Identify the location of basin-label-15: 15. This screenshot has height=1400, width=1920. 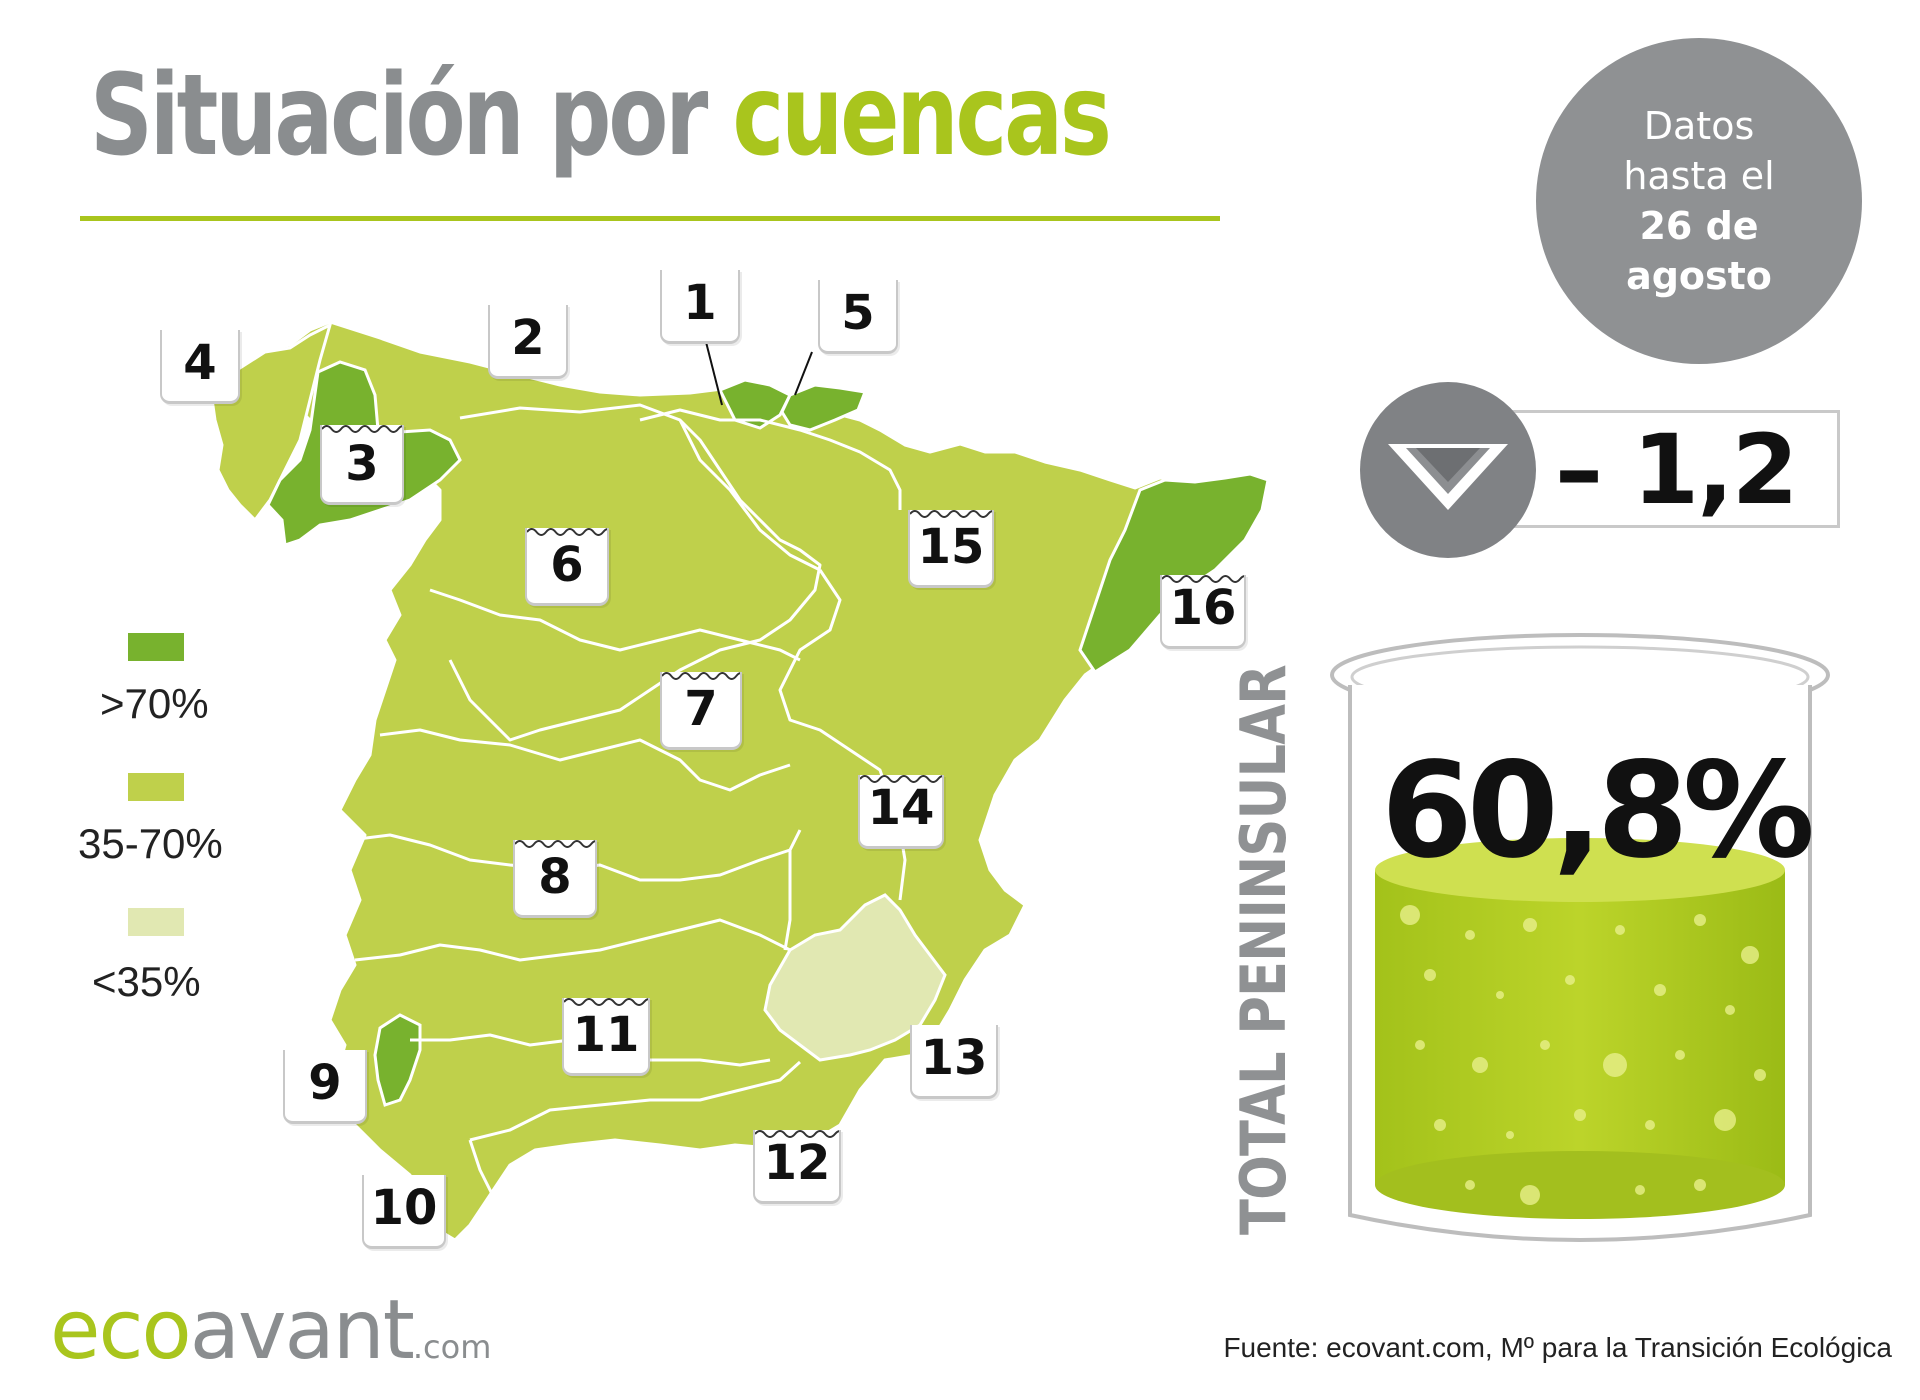
(951, 549).